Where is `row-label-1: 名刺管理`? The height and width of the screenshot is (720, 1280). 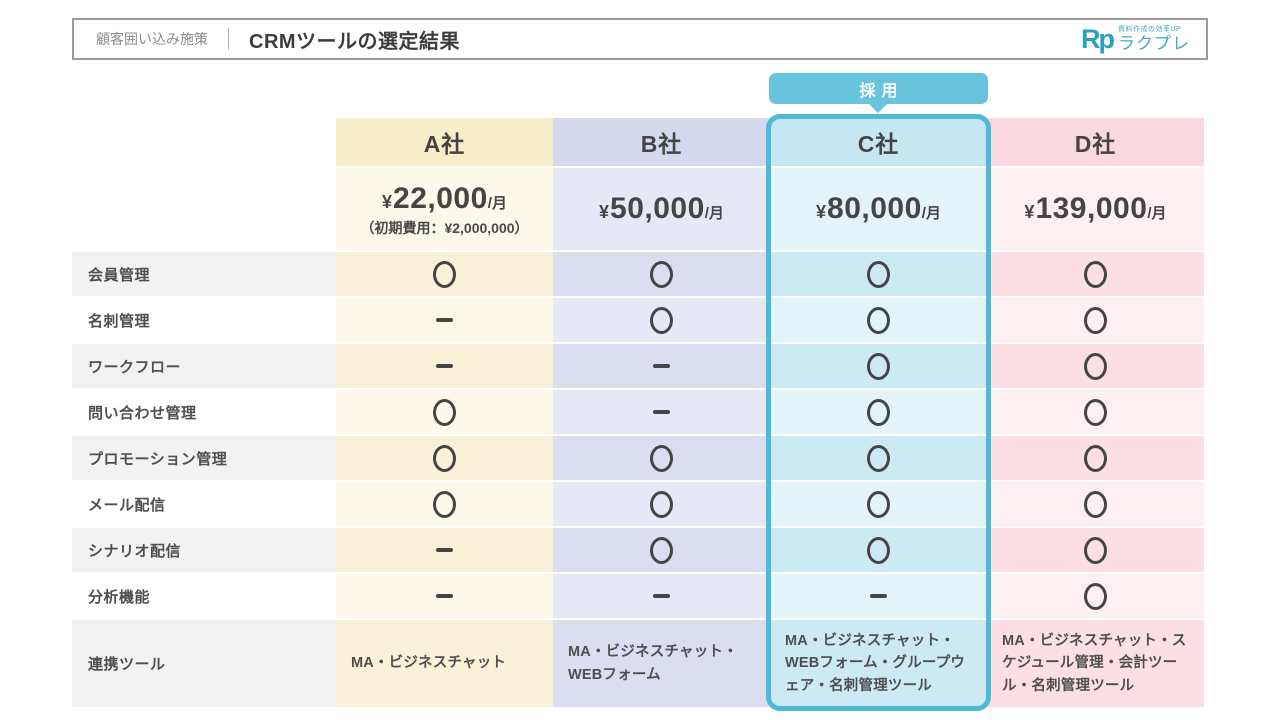
row-label-1: 名刺管理 is located at coordinates (204, 321).